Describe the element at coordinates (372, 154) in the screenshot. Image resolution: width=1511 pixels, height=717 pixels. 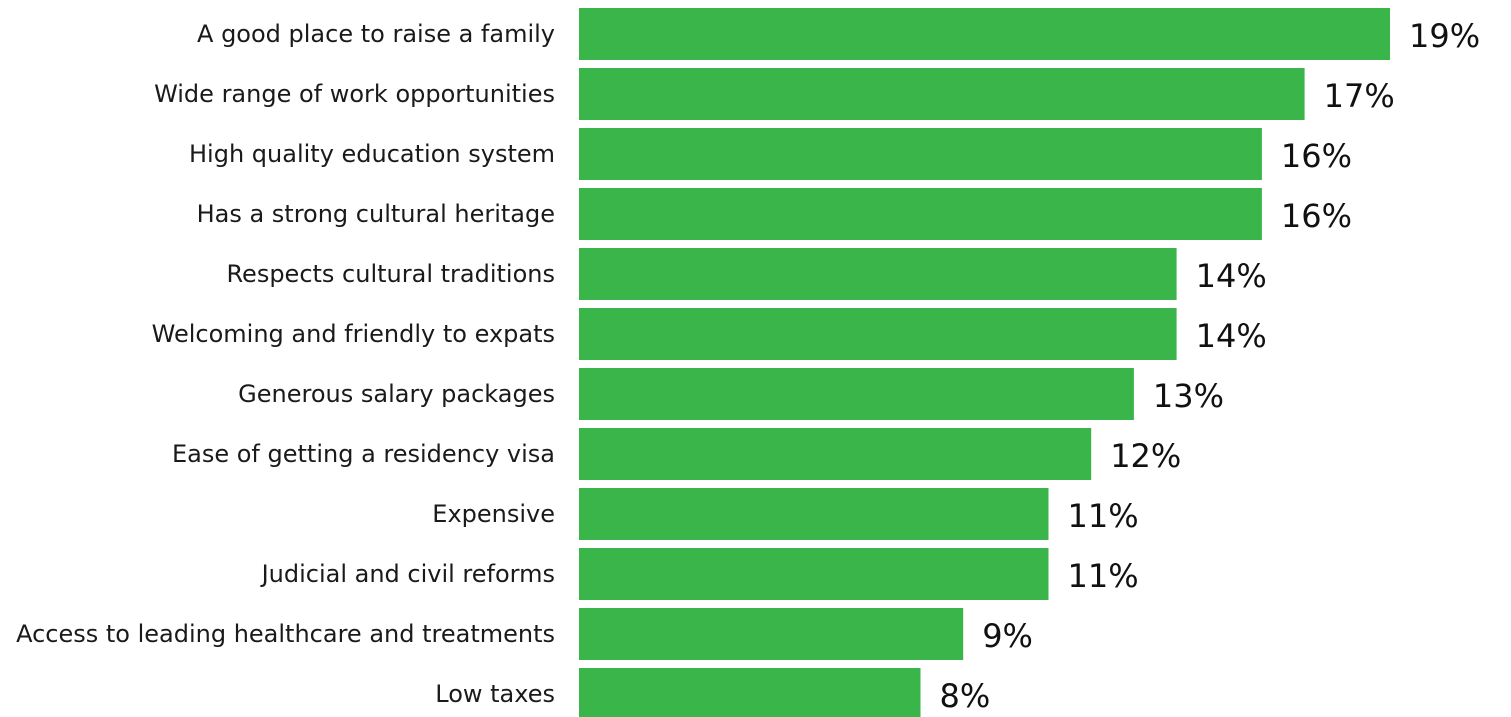
I see `category-label: High quality education system` at that location.